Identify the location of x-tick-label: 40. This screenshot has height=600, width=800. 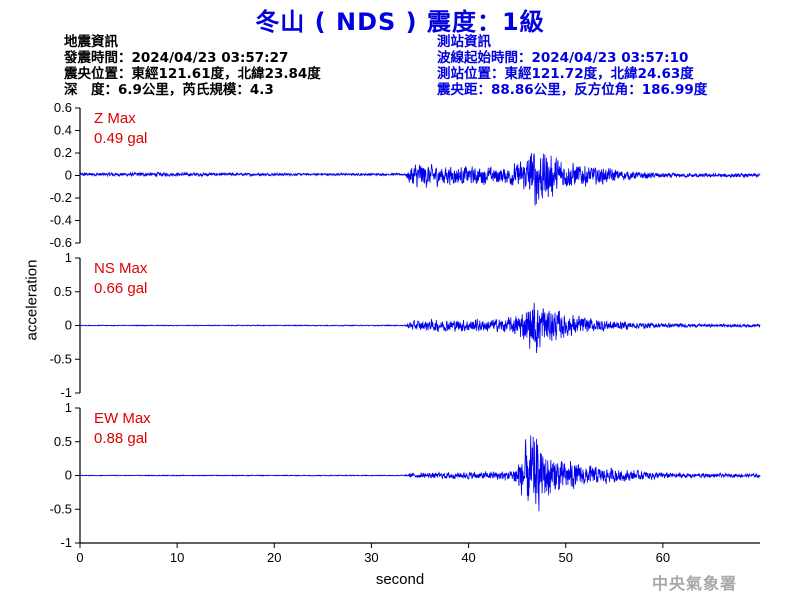
(468, 557).